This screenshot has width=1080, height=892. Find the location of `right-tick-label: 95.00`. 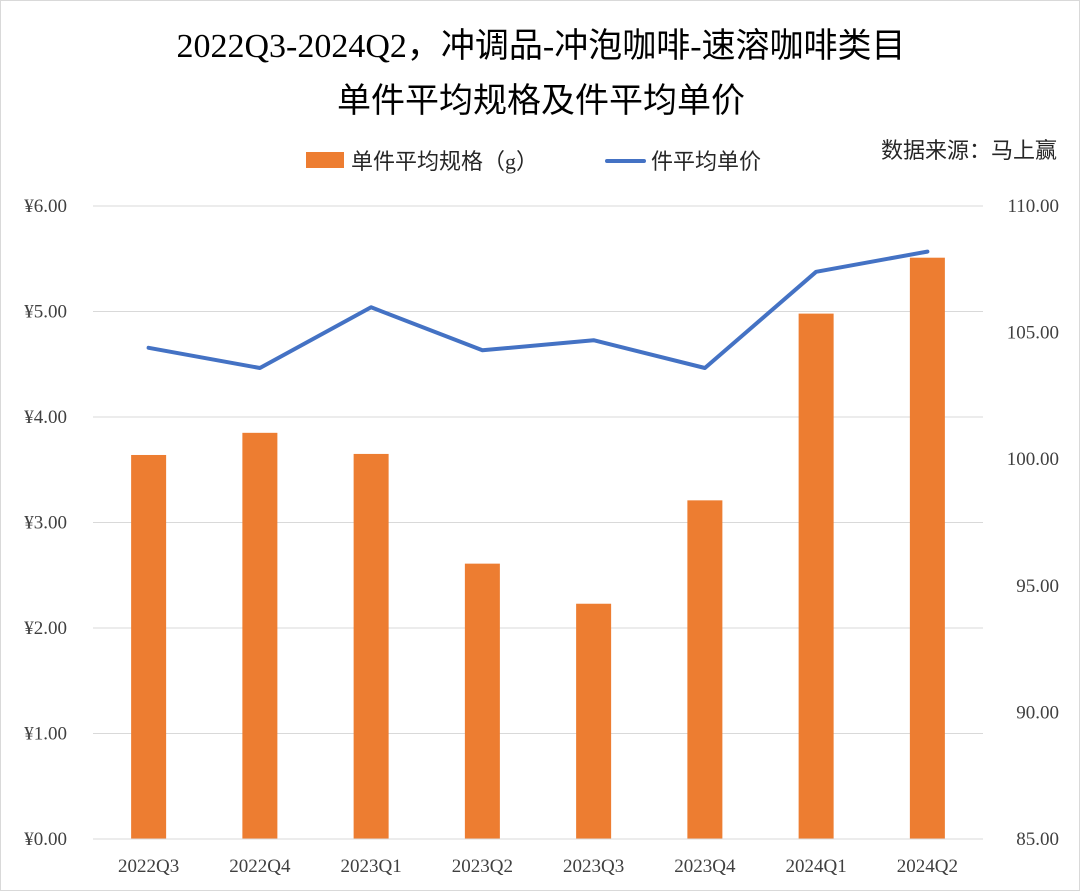

right-tick-label: 95.00 is located at coordinates (1037, 586).